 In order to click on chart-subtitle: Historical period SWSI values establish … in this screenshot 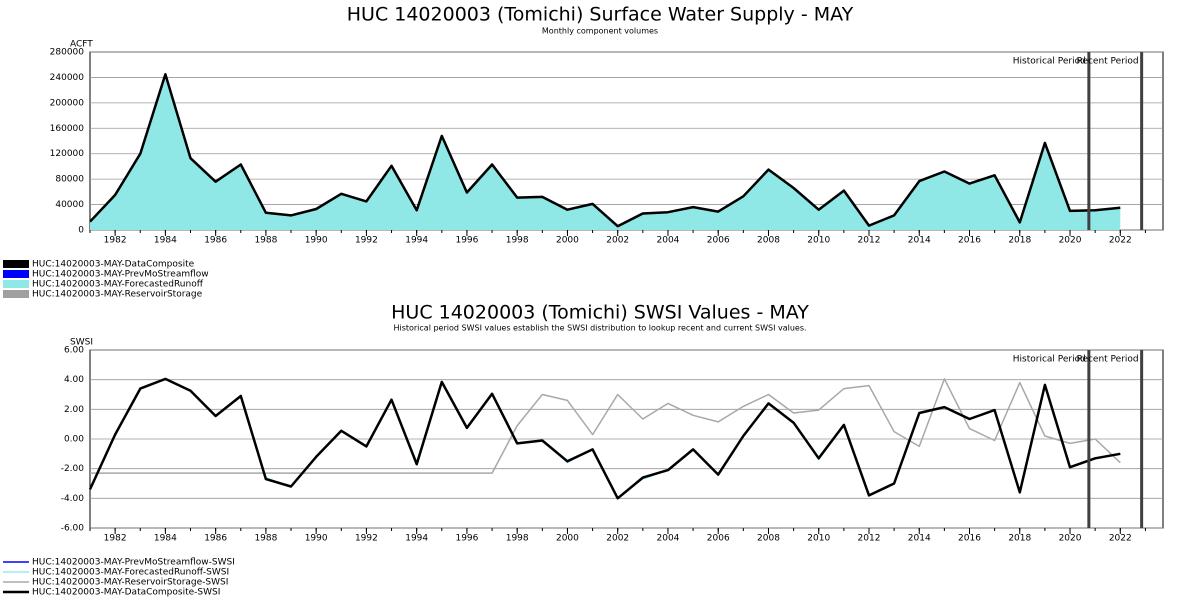, I will do `click(599, 328)`.